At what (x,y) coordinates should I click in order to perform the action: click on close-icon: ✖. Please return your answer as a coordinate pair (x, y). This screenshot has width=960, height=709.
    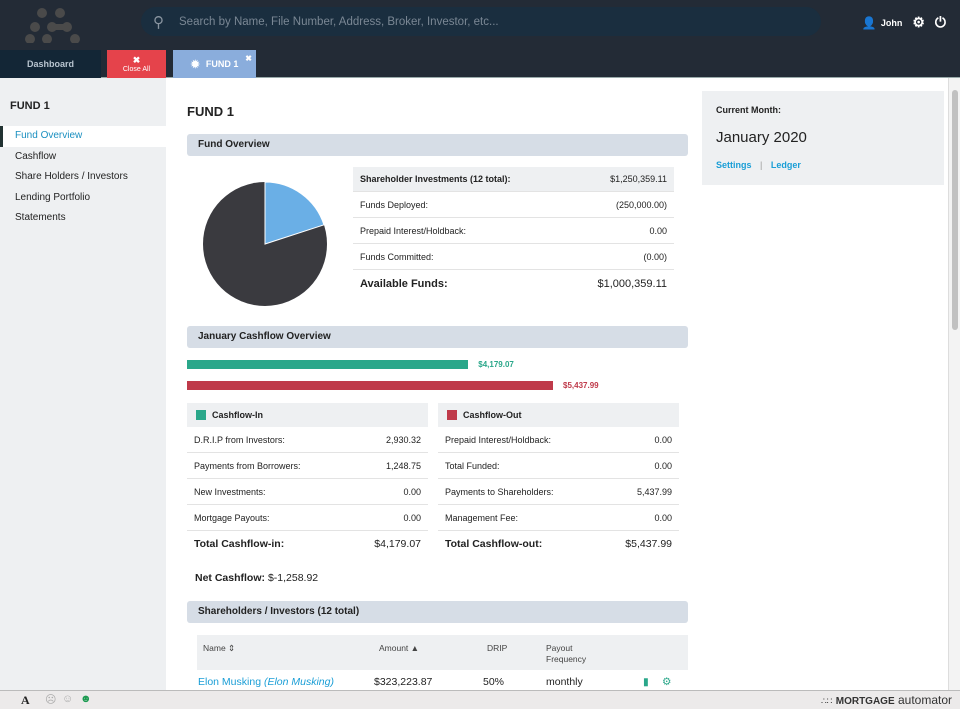
    Looking at the image, I should click on (136, 60).